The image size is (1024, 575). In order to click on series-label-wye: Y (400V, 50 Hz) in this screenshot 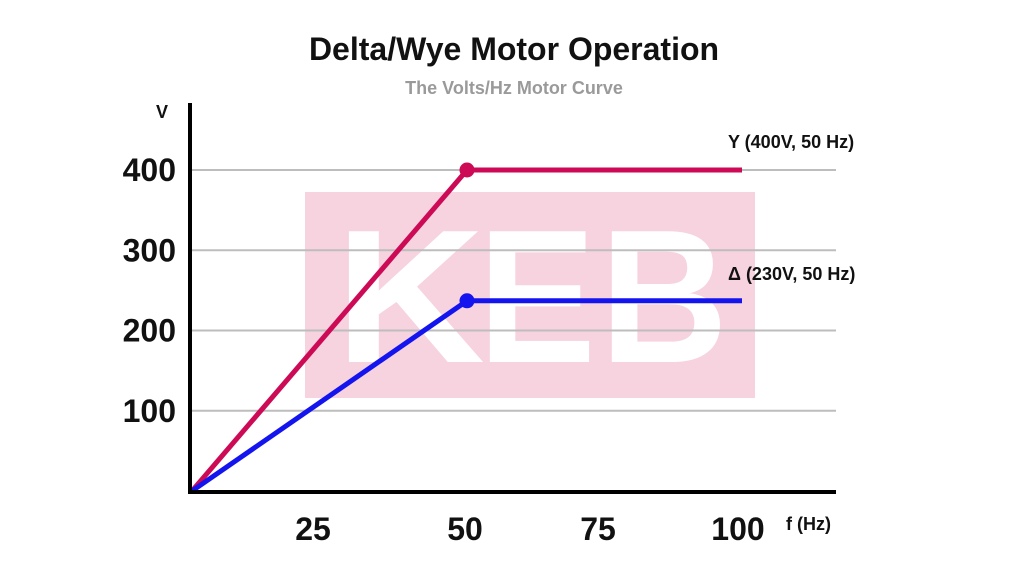, I will do `click(791, 142)`.